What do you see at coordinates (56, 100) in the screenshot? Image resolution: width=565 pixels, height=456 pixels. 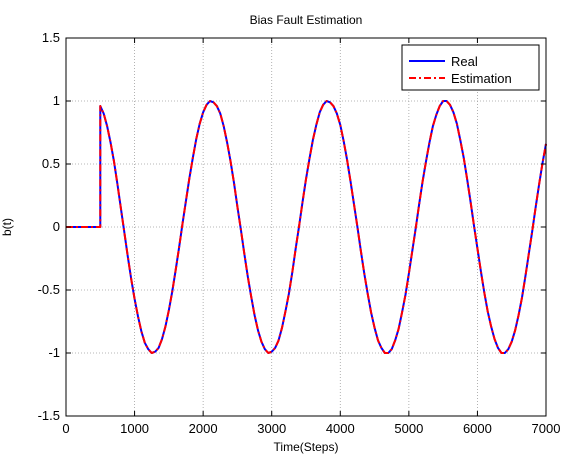 I see `y-tick-label: 1` at bounding box center [56, 100].